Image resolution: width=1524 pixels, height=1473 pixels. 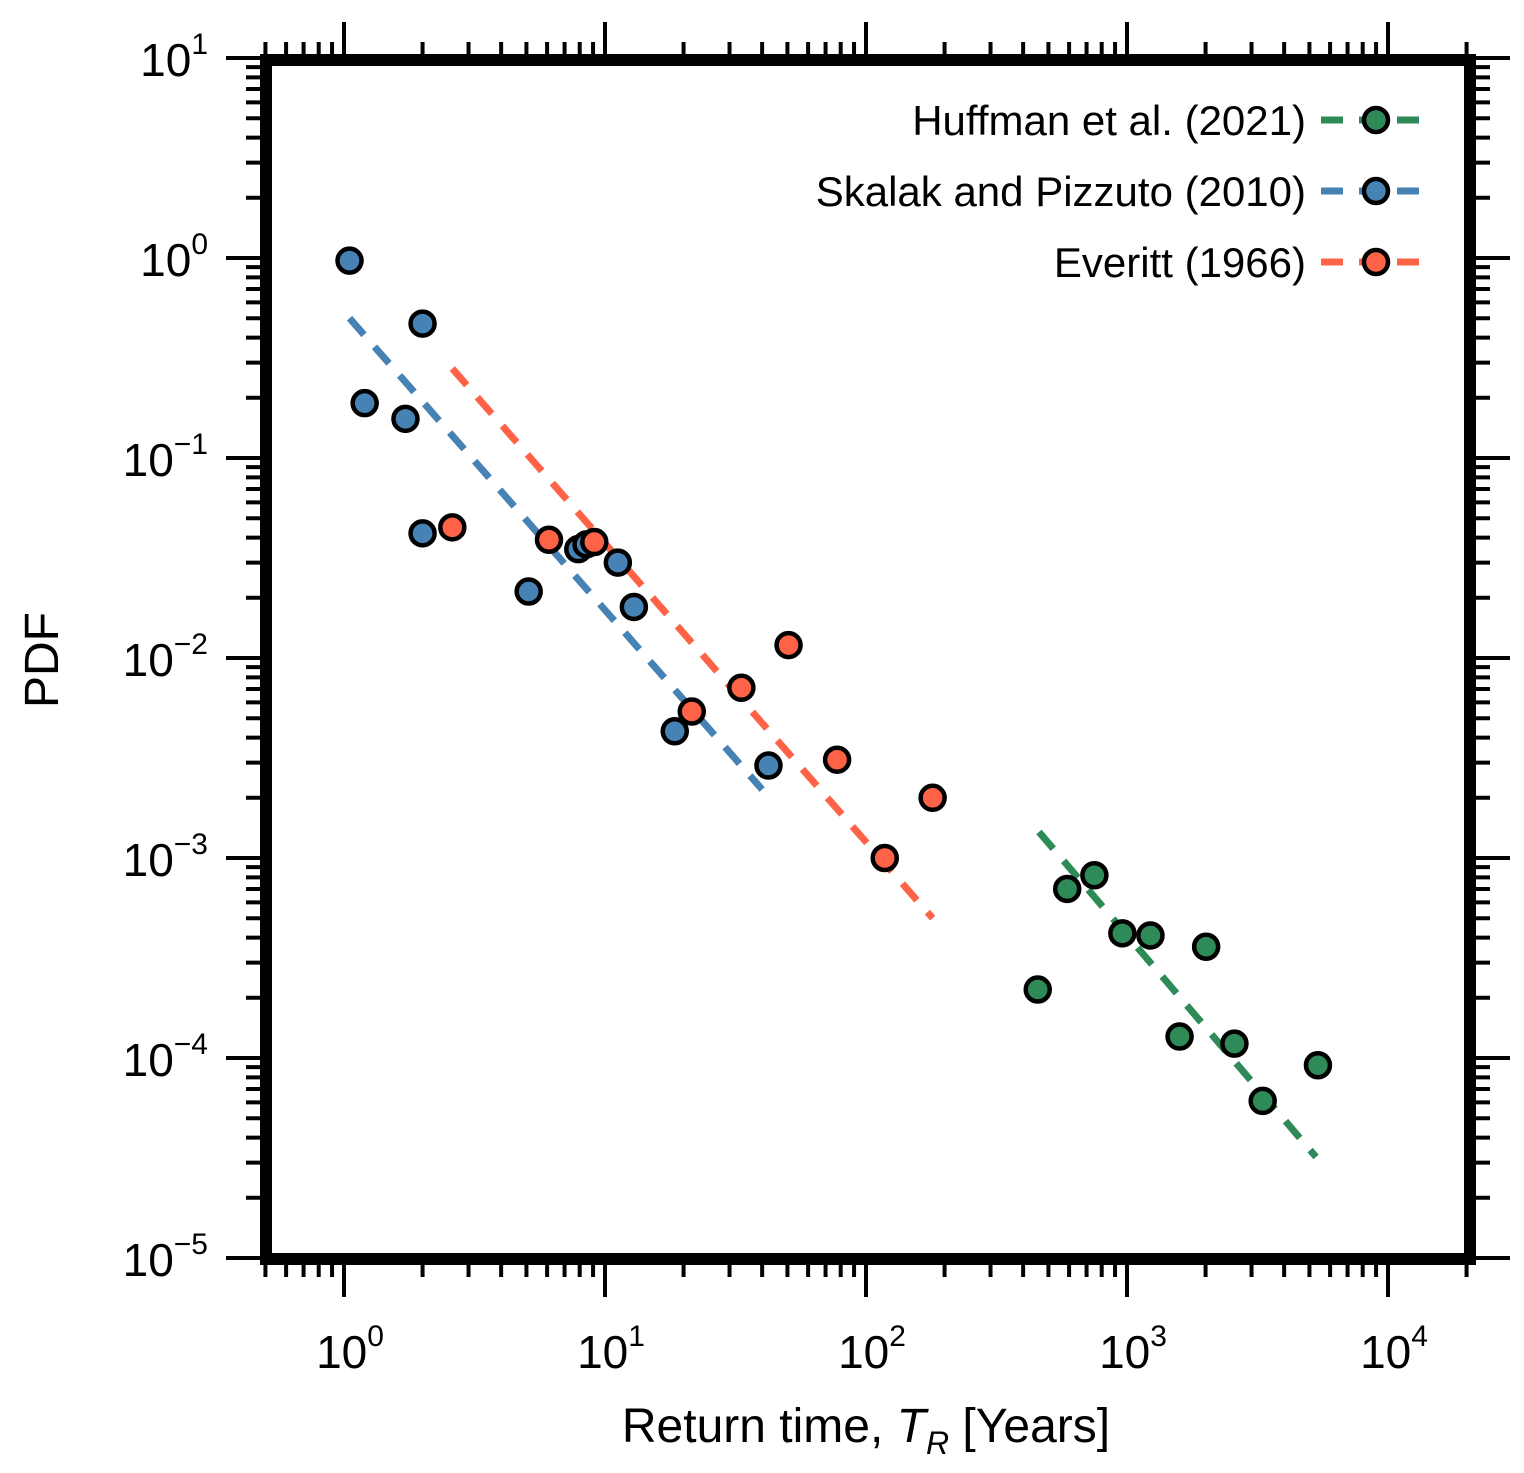 What do you see at coordinates (611, 1349) in the screenshot?
I see `x-tick-label: 10¹` at bounding box center [611, 1349].